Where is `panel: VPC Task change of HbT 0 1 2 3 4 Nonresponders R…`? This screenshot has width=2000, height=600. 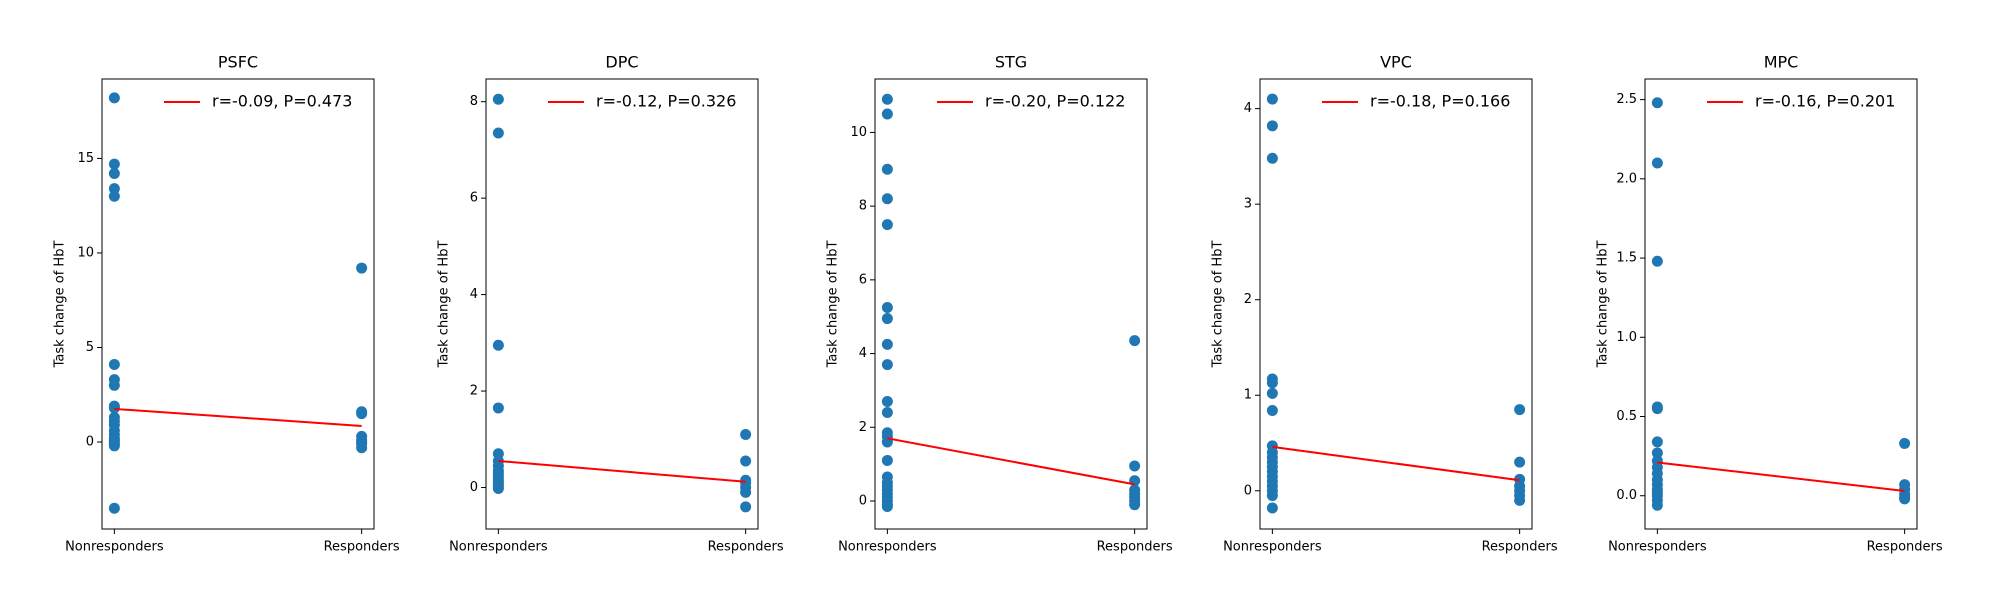
panel: VPC Task change of HbT 0 1 2 3 4 Nonresponders R… is located at coordinates (1384, 304).